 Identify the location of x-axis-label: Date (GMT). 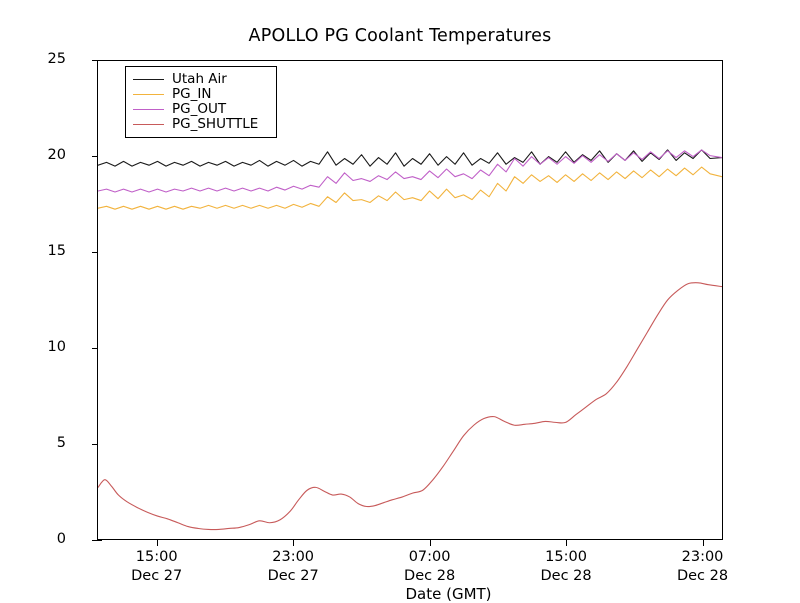
(400, 594).